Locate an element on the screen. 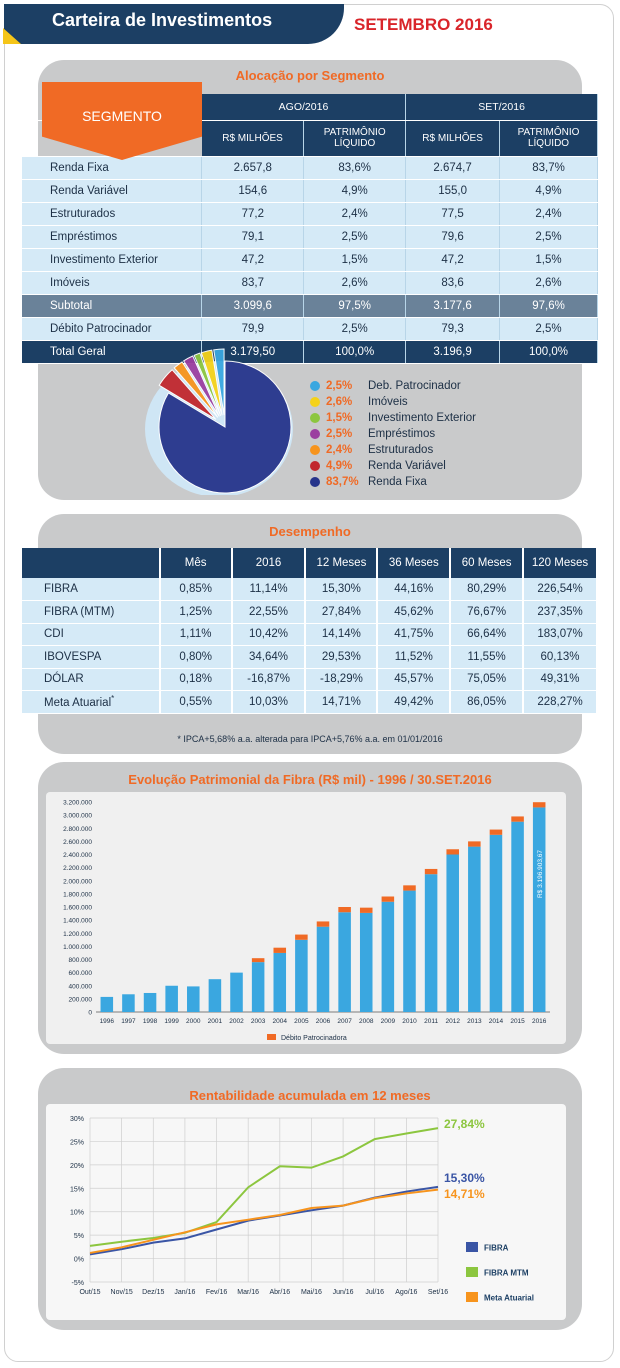  allocation-row: Subtotal 3.099,6 97,5% 3.177,6 97,6% is located at coordinates (310, 306).